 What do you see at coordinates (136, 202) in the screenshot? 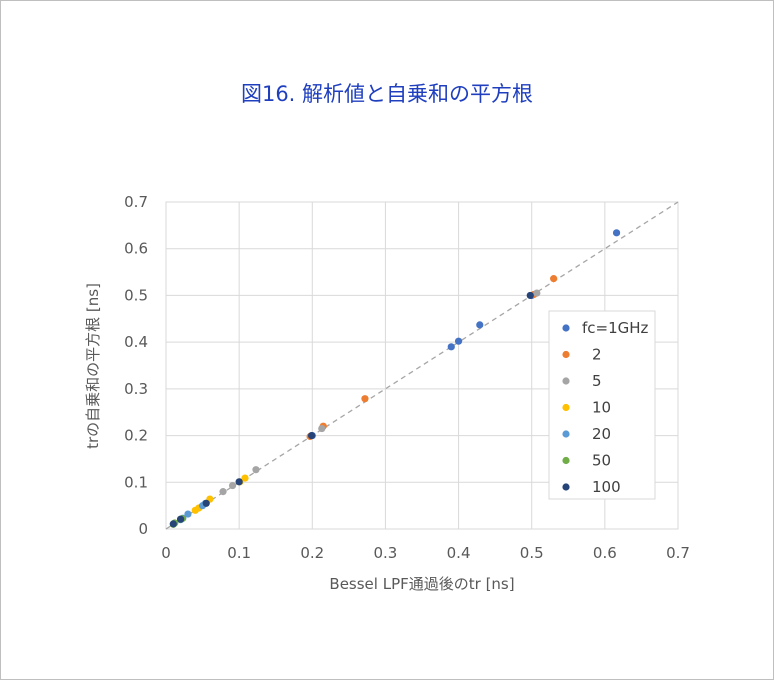
I see `y-tick-label: 0.7` at bounding box center [136, 202].